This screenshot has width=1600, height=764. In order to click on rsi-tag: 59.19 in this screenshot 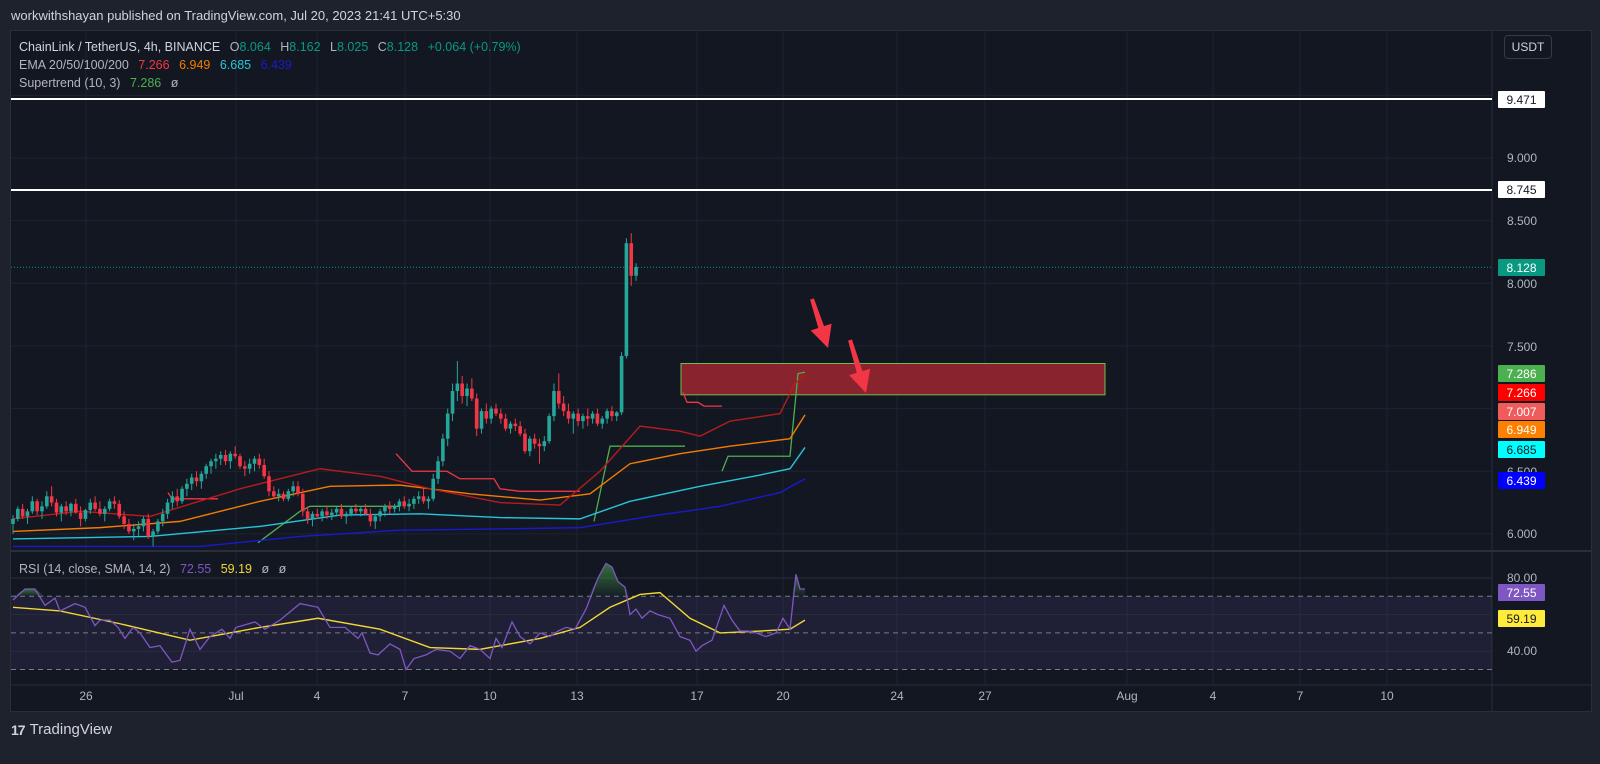, I will do `click(1521, 618)`.